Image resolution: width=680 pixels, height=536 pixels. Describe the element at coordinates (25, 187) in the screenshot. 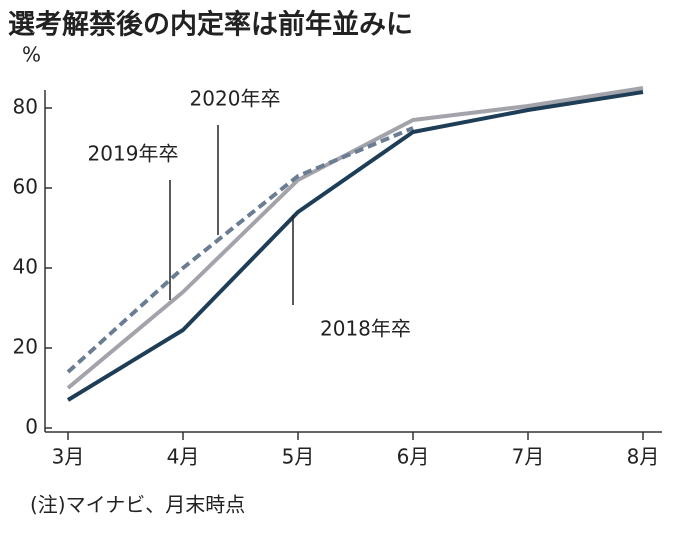

I see `y-tick-label: 60` at that location.